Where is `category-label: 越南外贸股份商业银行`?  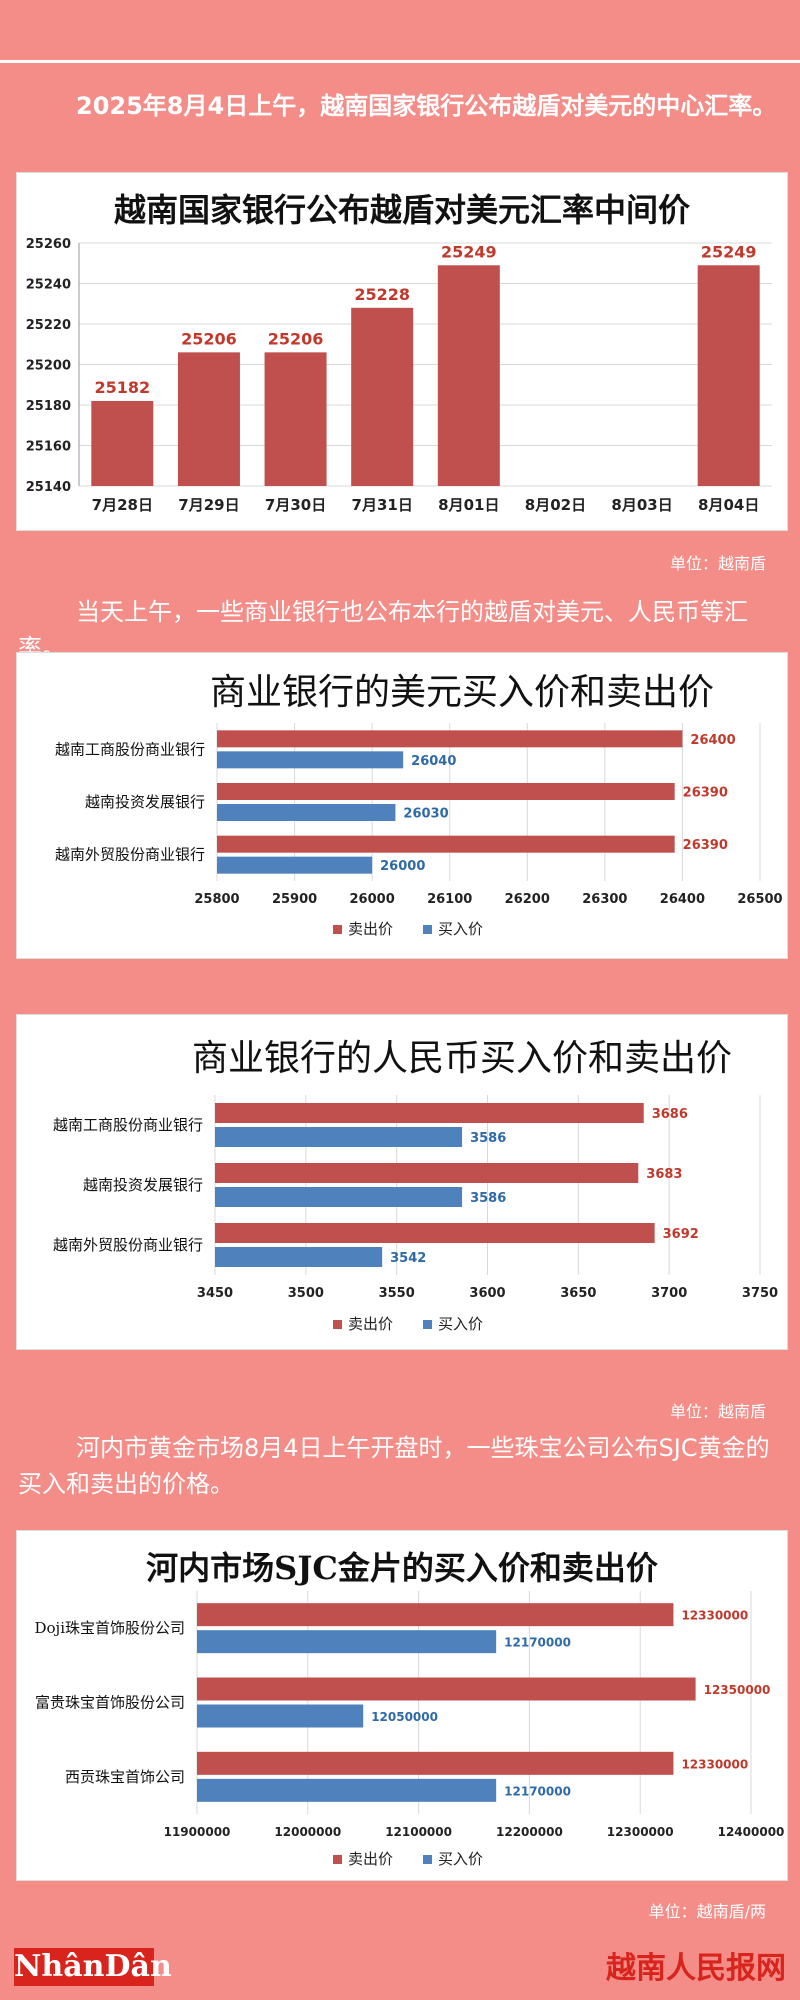 category-label: 越南外贸股份商业银行 is located at coordinates (130, 855).